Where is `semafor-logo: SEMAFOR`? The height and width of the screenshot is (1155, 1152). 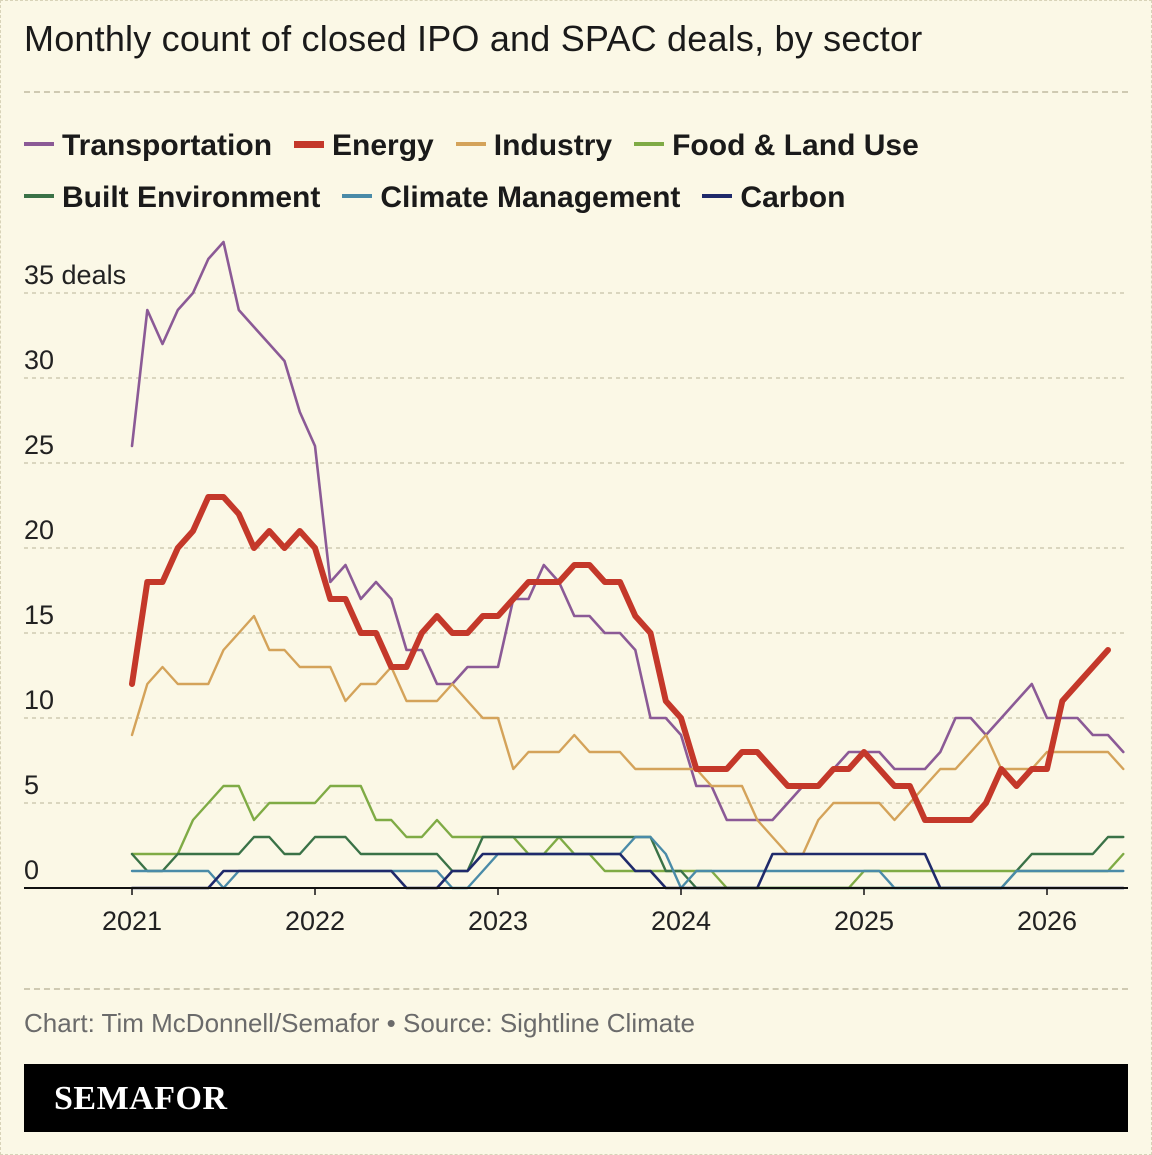 semafor-logo: SEMAFOR is located at coordinates (141, 1098).